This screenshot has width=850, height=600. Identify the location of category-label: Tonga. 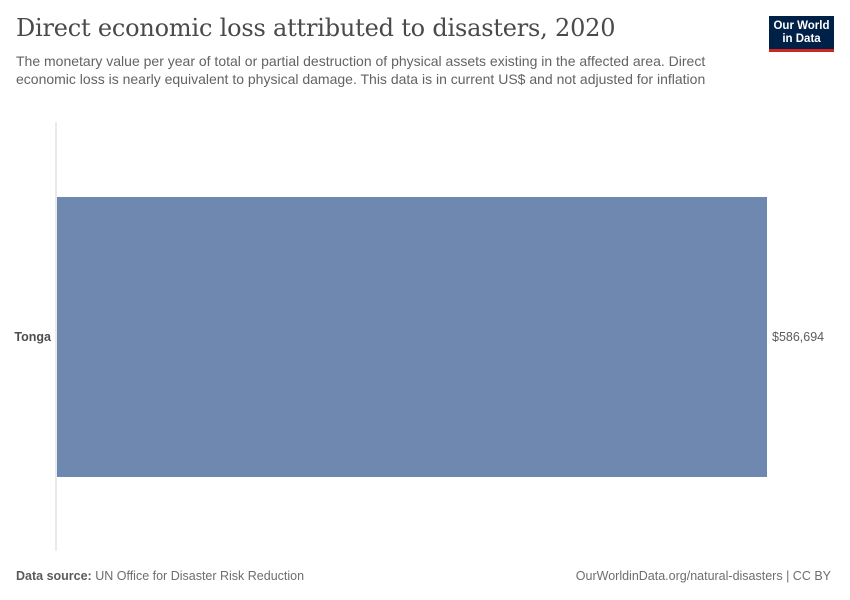
(33, 337).